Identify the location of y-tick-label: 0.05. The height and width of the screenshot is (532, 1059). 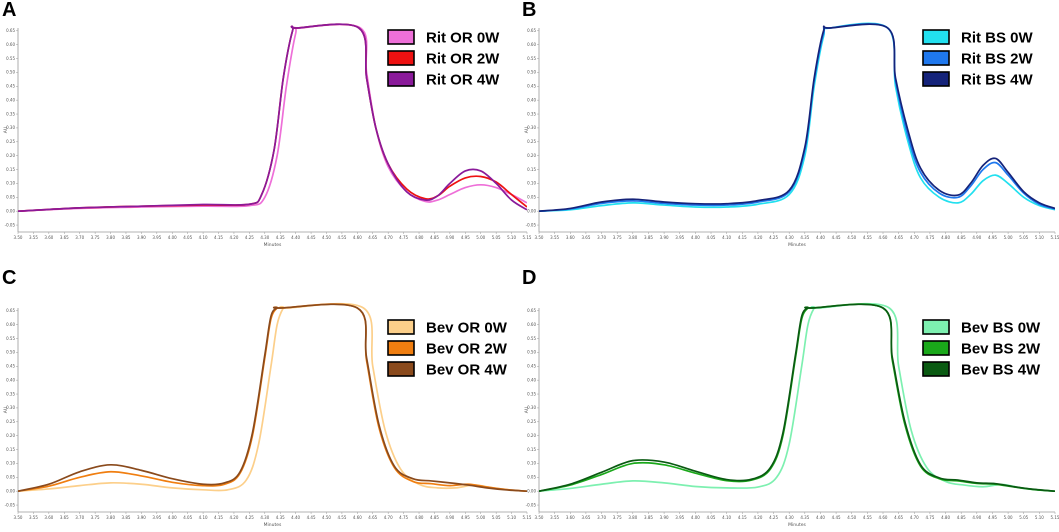
(531, 197).